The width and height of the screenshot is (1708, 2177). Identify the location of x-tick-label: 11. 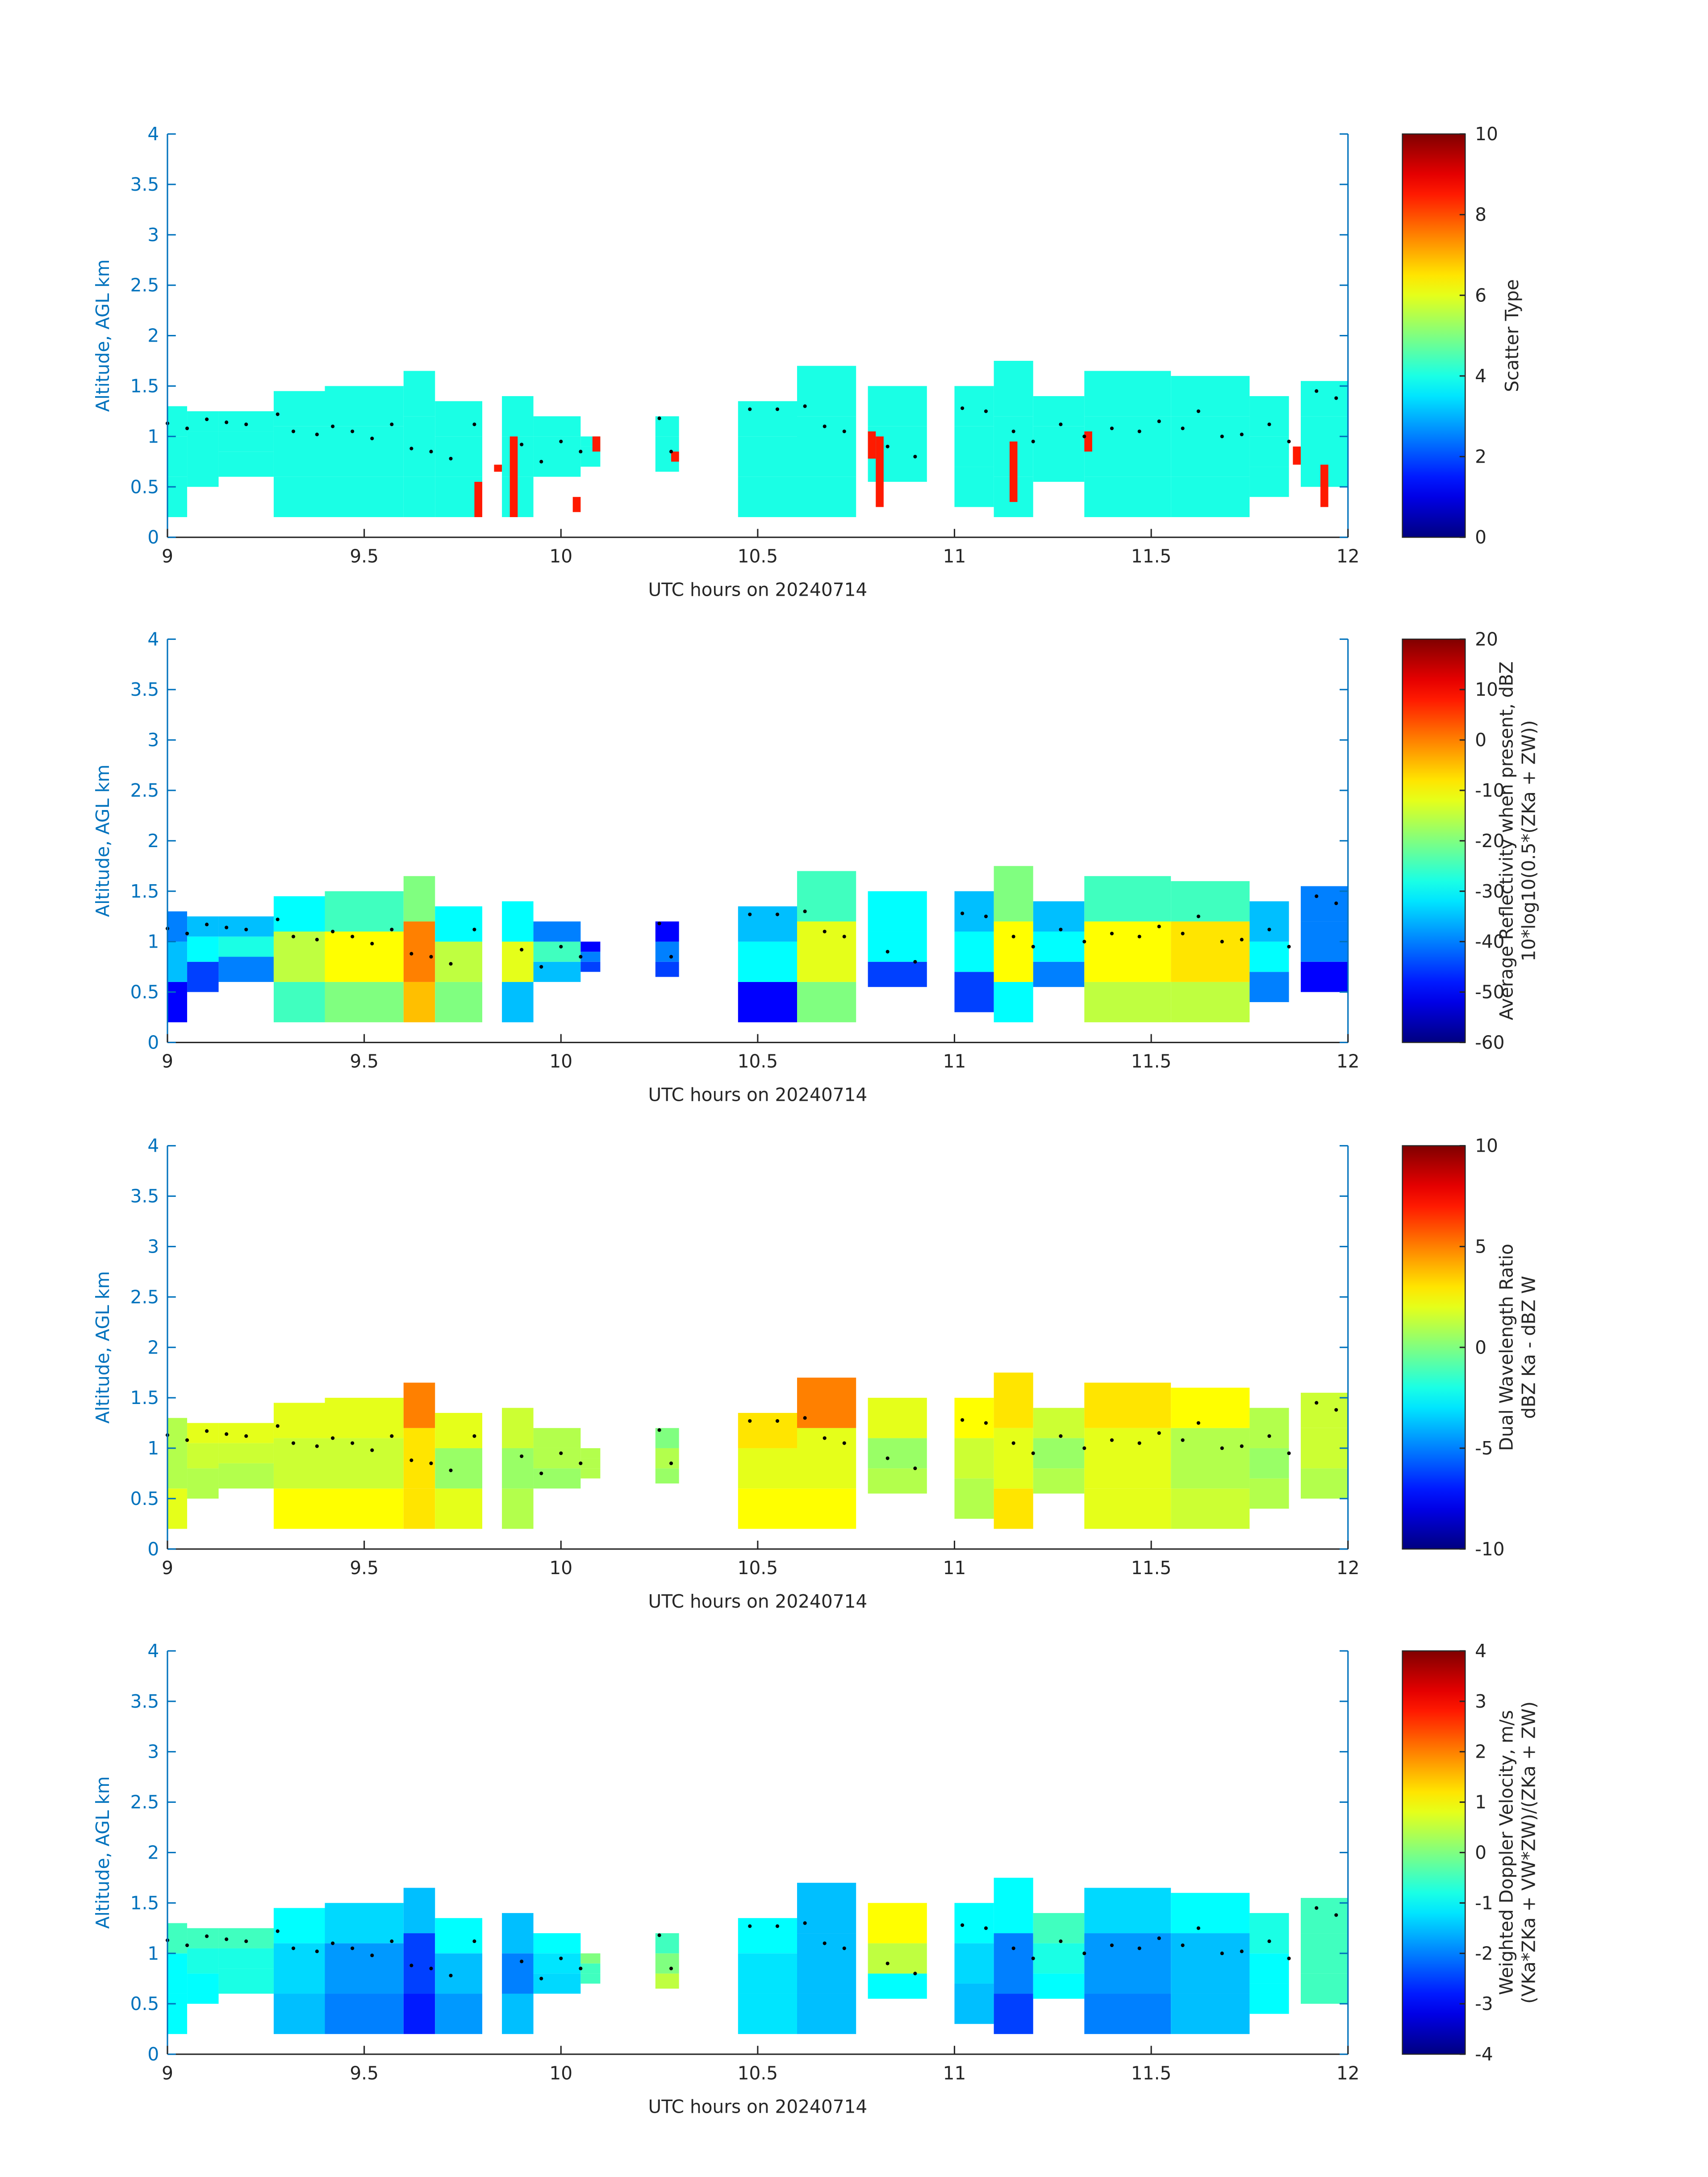
(954, 556).